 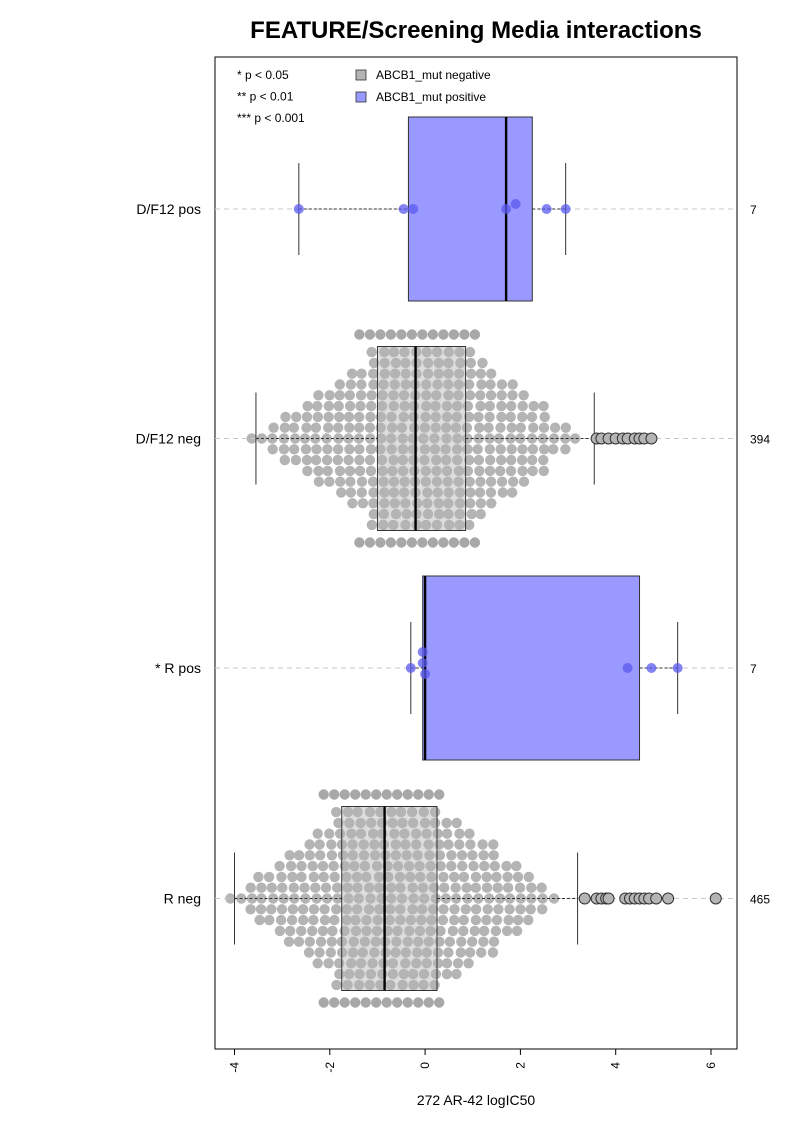 What do you see at coordinates (168, 209) in the screenshot?
I see `group-label: D/F12 pos` at bounding box center [168, 209].